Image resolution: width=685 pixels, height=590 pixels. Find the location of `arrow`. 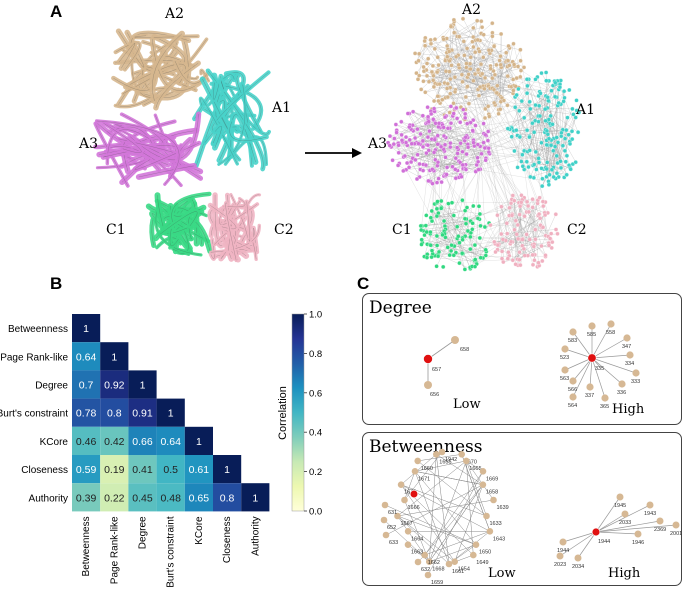

arrow is located at coordinates (333, 153).